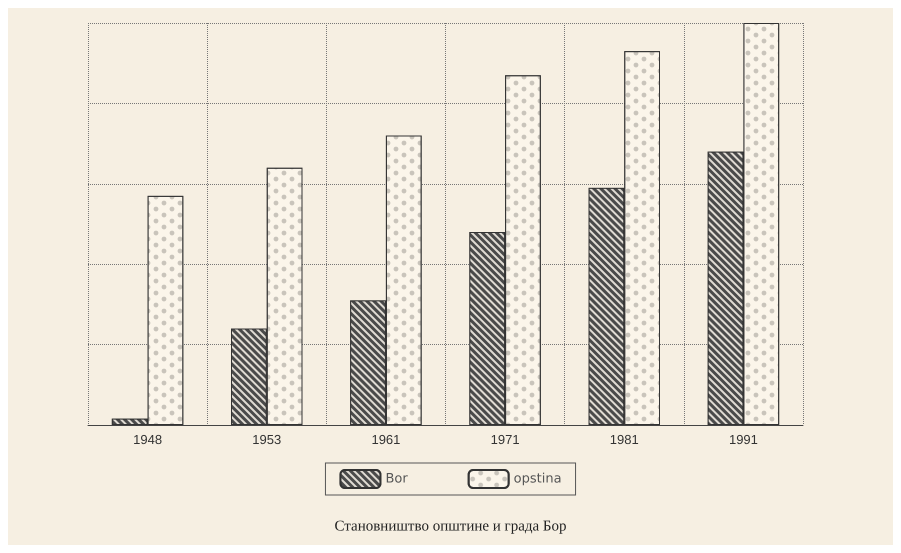 This screenshot has width=901, height=553. I want to click on x-tick-label: 1961, so click(385, 439).